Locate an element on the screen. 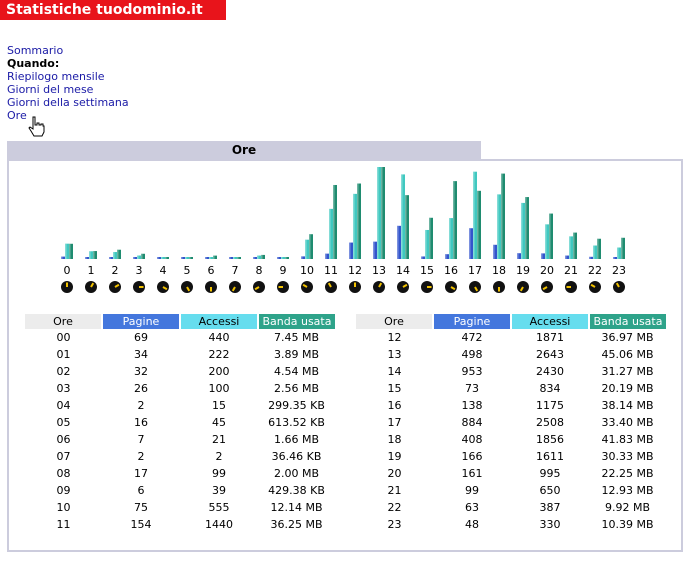 The height and width of the screenshot is (578, 699). x-tick-label: 4 is located at coordinates (163, 270).